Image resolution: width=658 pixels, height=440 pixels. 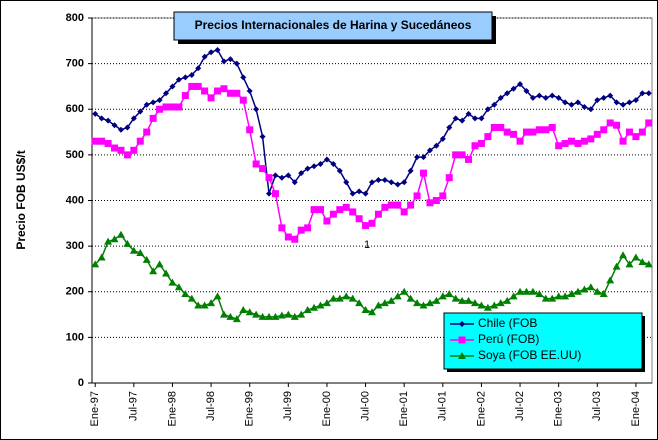 I want to click on y-tick-label: 500, so click(x=75, y=155).